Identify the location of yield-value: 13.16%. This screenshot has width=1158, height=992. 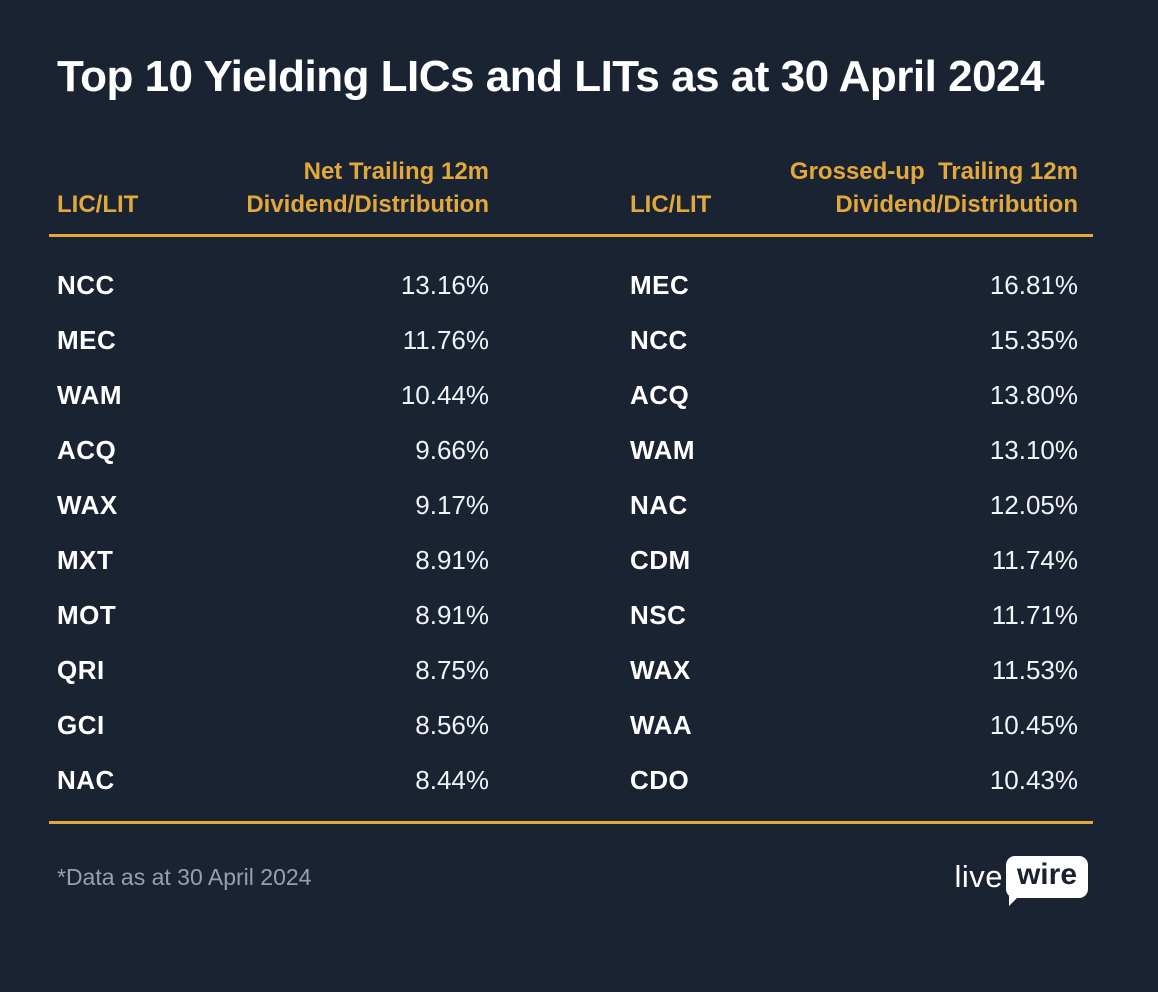
(444, 285).